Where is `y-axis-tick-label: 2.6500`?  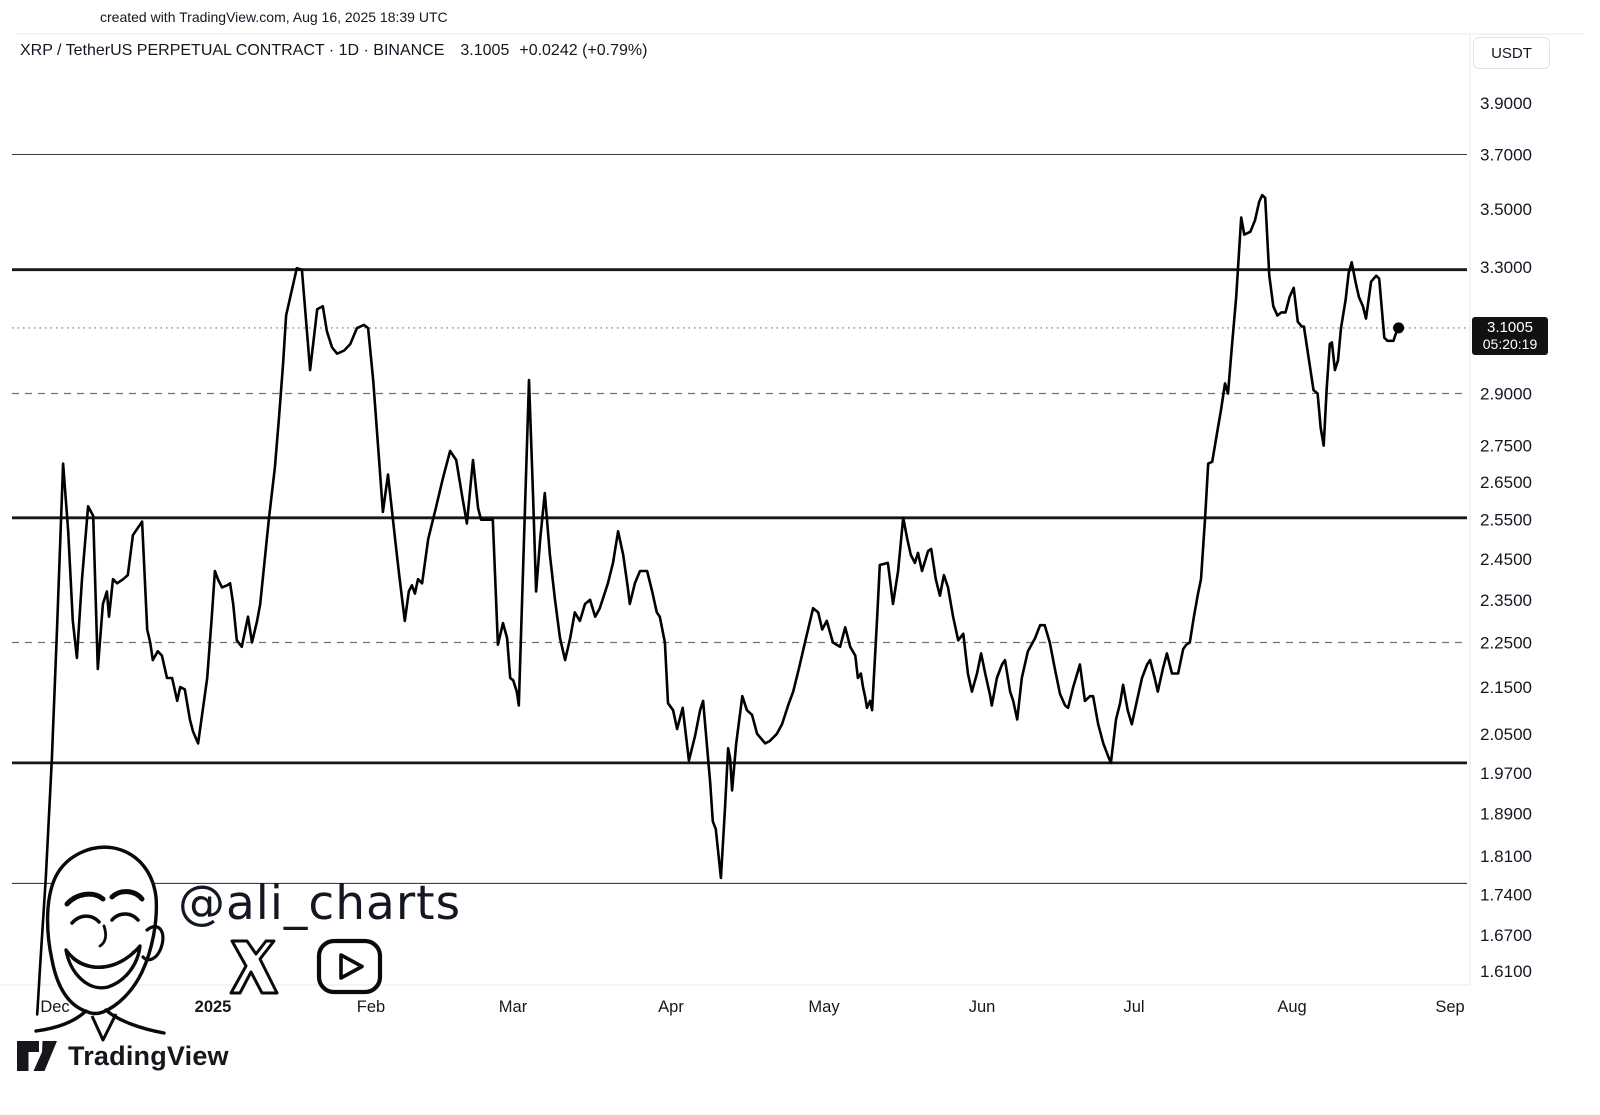
y-axis-tick-label: 2.6500 is located at coordinates (1506, 482).